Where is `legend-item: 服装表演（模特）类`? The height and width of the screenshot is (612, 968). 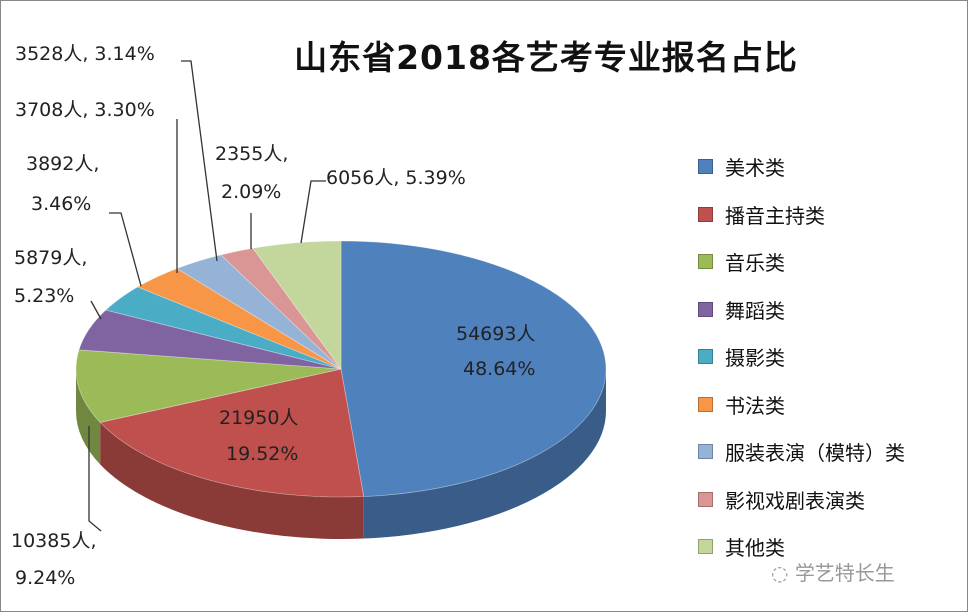 legend-item: 服装表演（模特）类 is located at coordinates (801, 452).